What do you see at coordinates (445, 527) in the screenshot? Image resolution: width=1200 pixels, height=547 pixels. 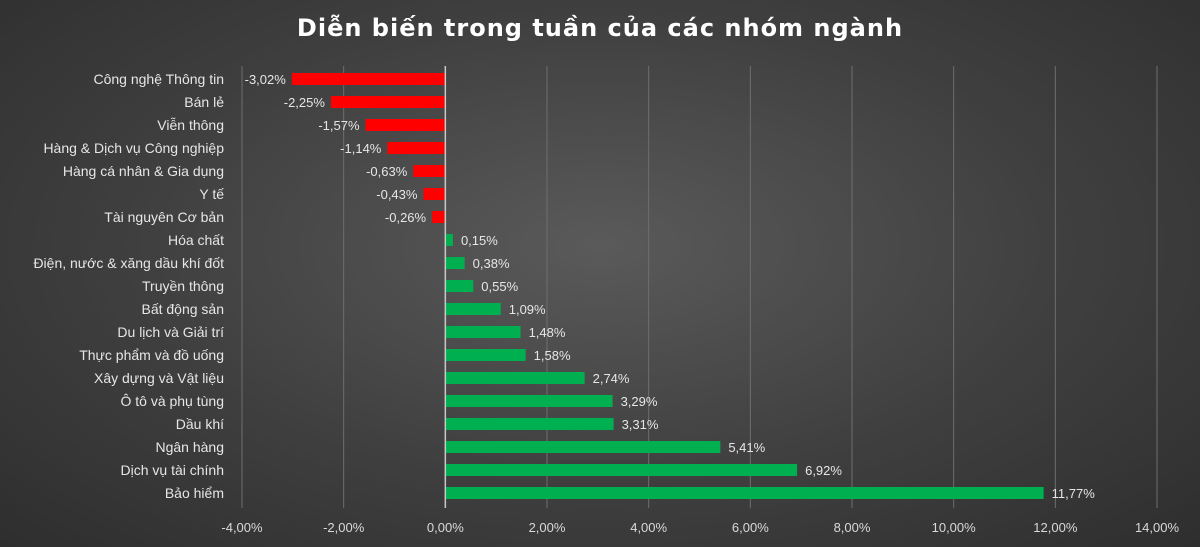 I see `x-tick-label: 0,00%` at bounding box center [445, 527].